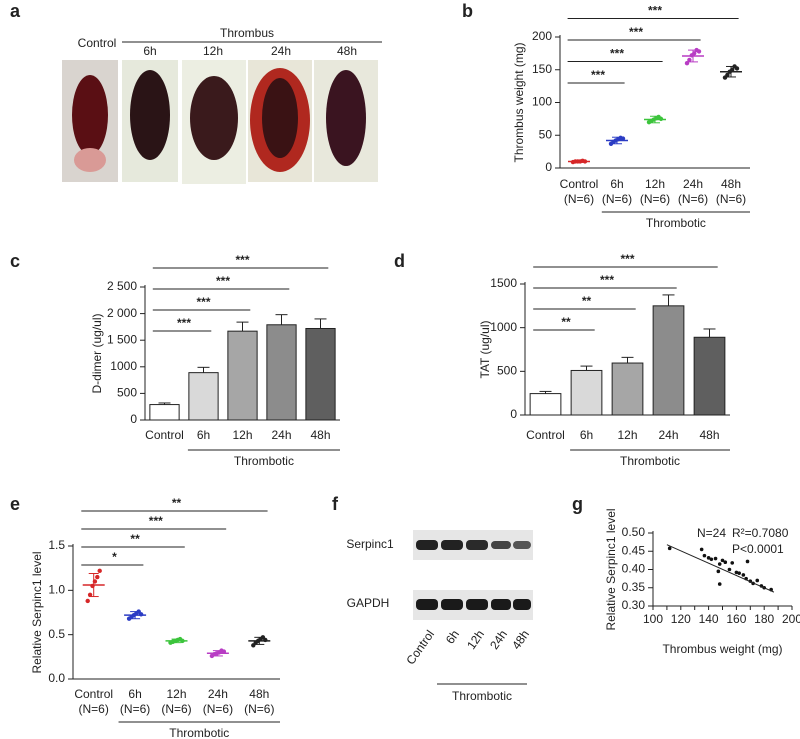 This screenshot has height=739, width=800. What do you see at coordinates (114, 557) in the screenshot?
I see `significance: *` at bounding box center [114, 557].